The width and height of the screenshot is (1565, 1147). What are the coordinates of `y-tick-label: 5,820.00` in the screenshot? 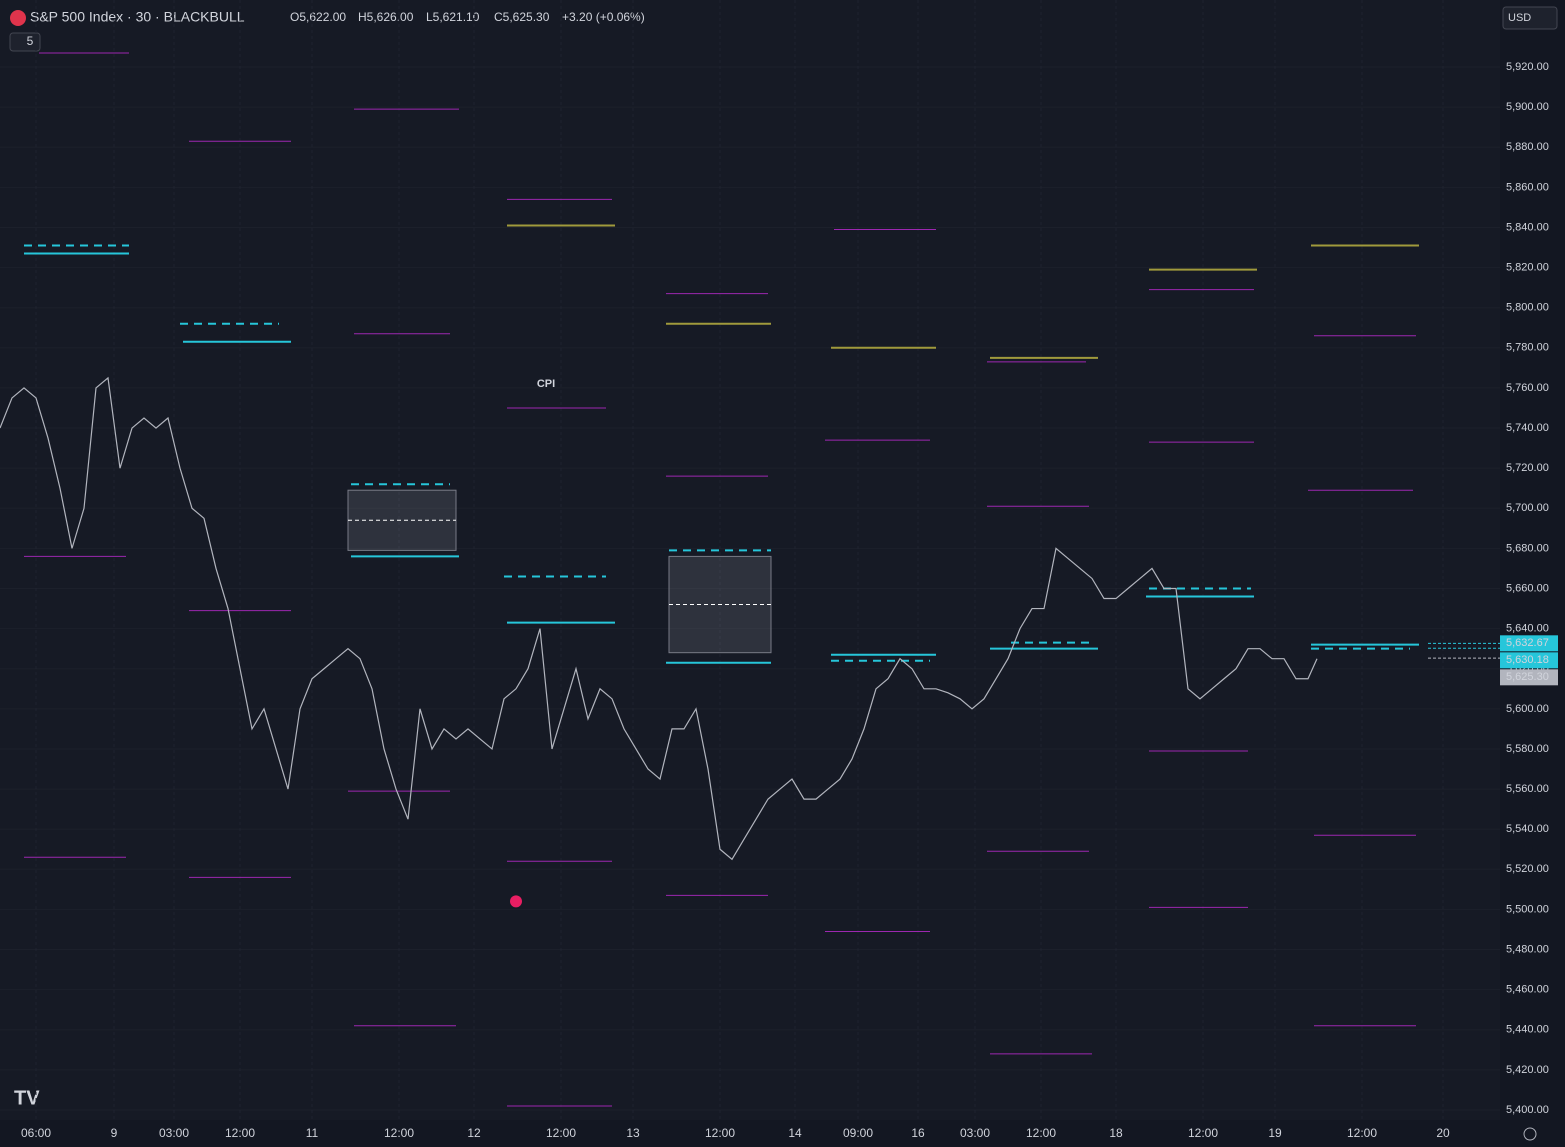 It's located at (1527, 267).